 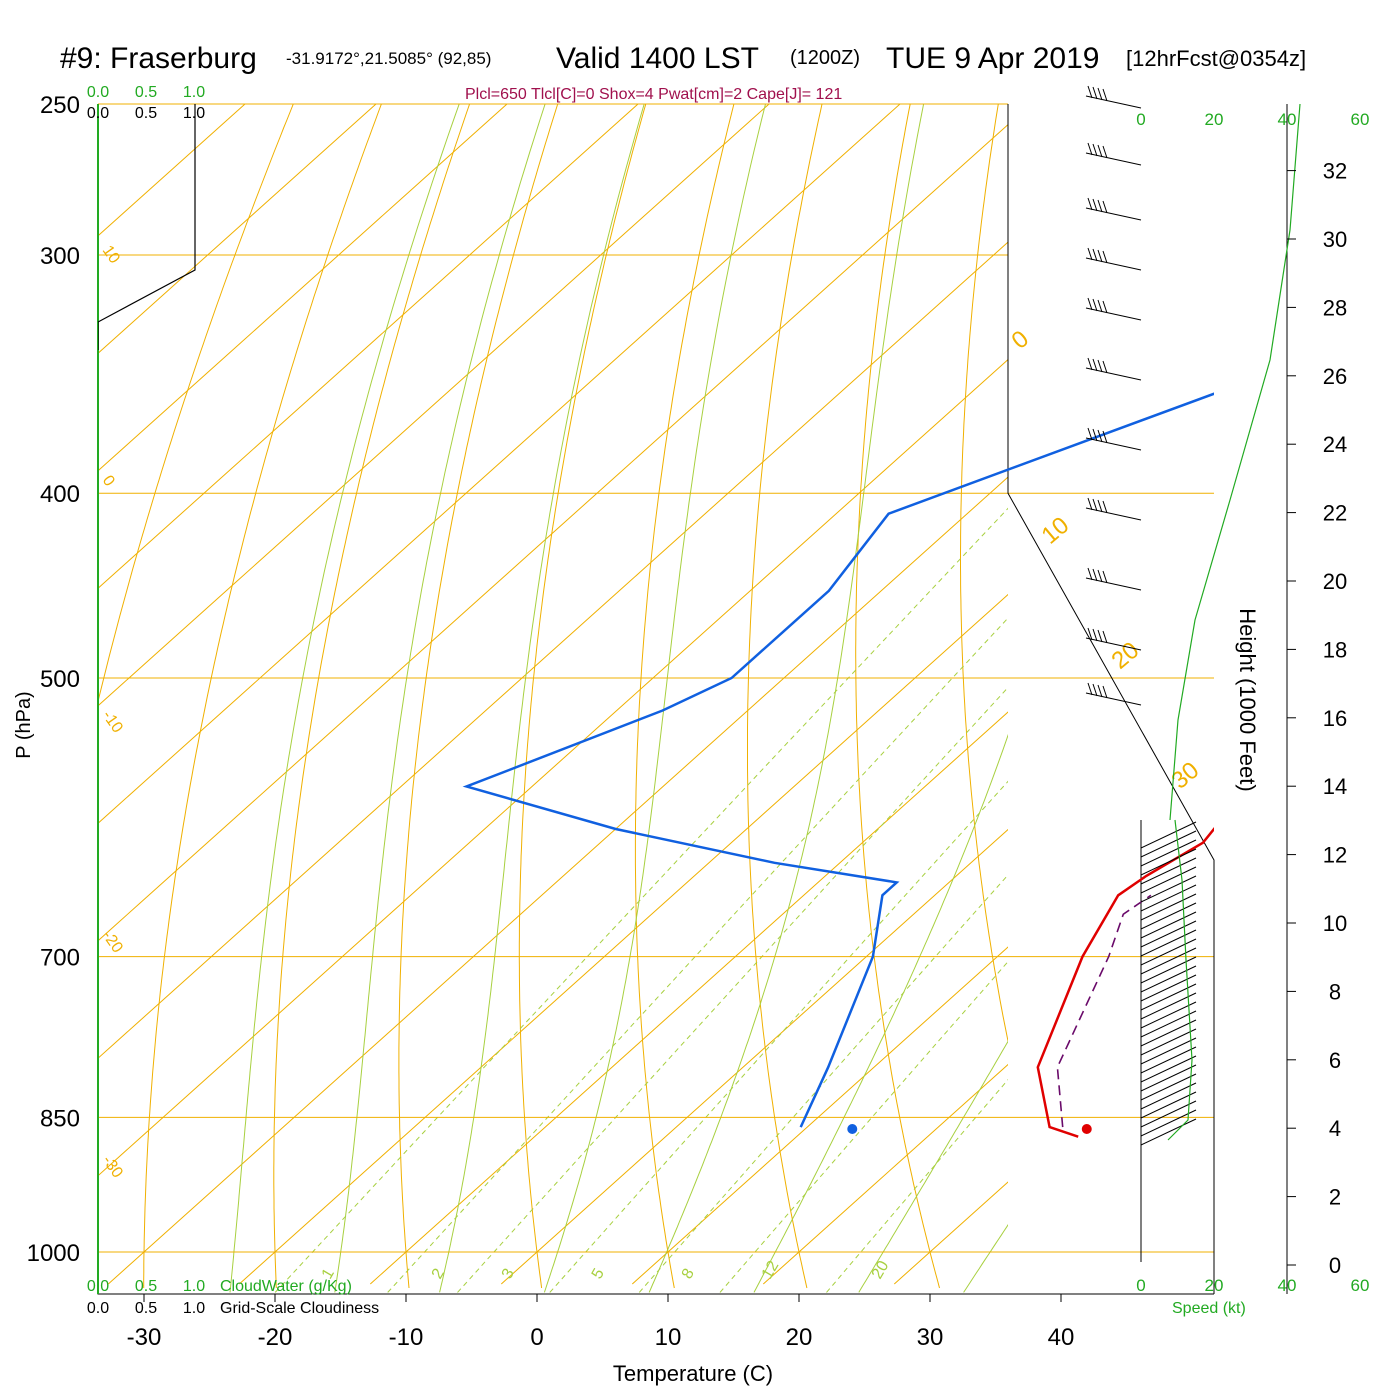 I want to click on height-tick-label: 24, so click(x=1335, y=444).